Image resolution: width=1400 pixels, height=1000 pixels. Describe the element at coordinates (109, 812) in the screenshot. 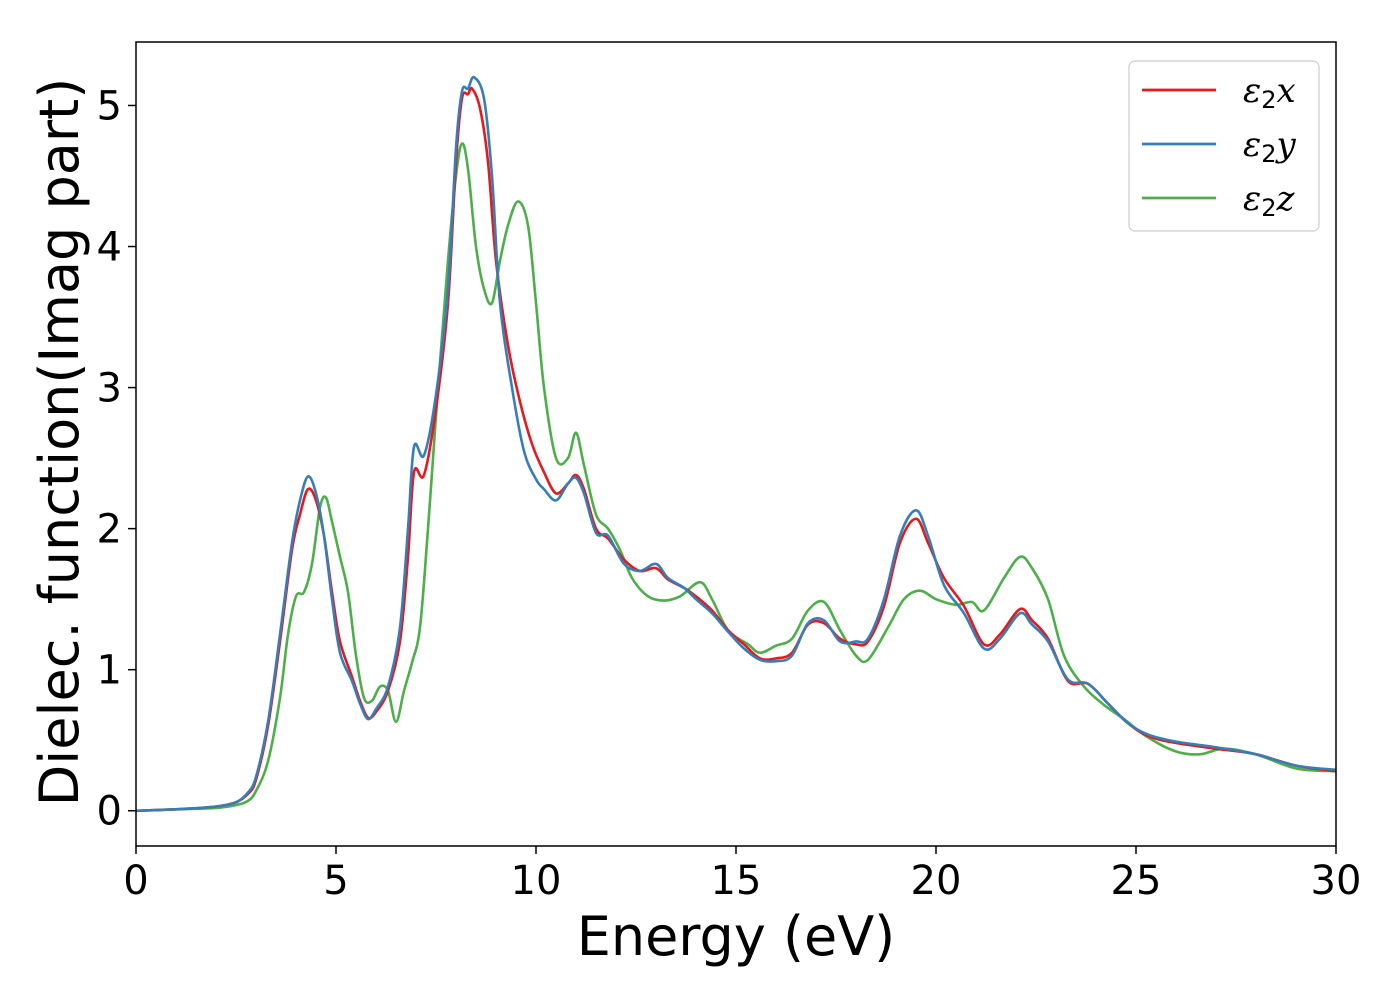

I see `y-tick-label: 0` at that location.